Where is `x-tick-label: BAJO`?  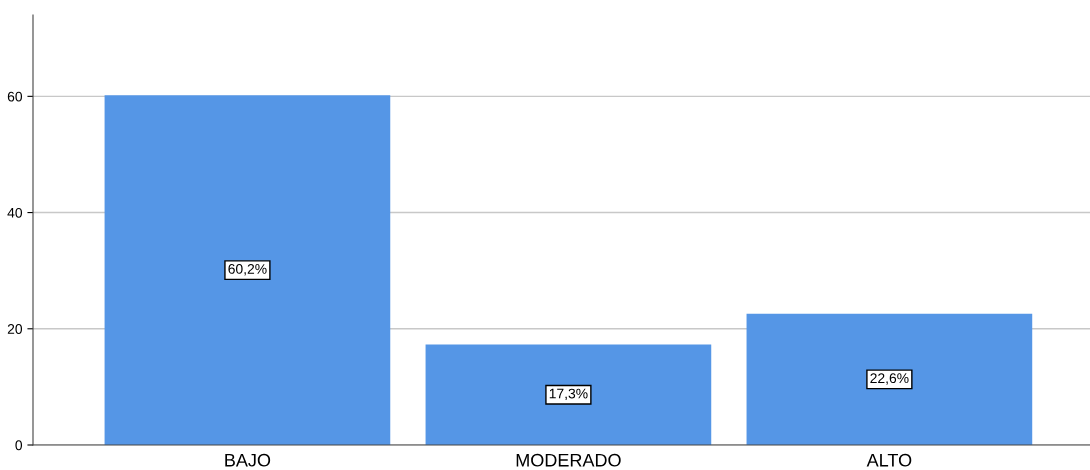
x-tick-label: BAJO is located at coordinates (248, 460).